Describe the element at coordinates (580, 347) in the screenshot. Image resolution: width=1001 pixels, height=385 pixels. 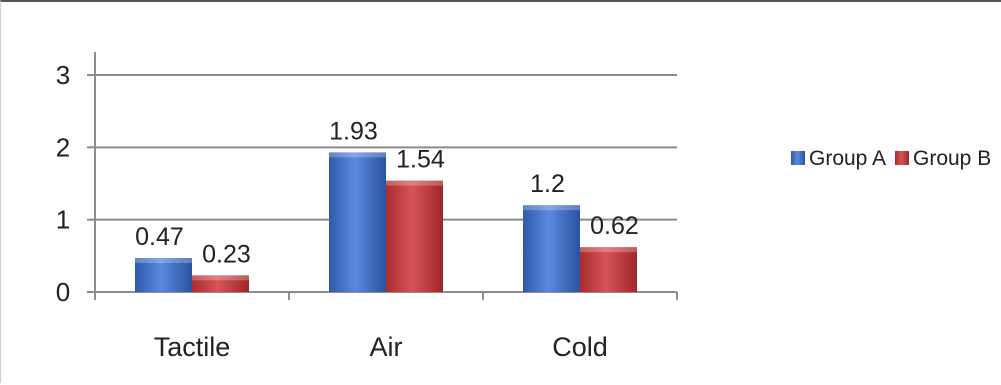
I see `x-category-label: Cold` at that location.